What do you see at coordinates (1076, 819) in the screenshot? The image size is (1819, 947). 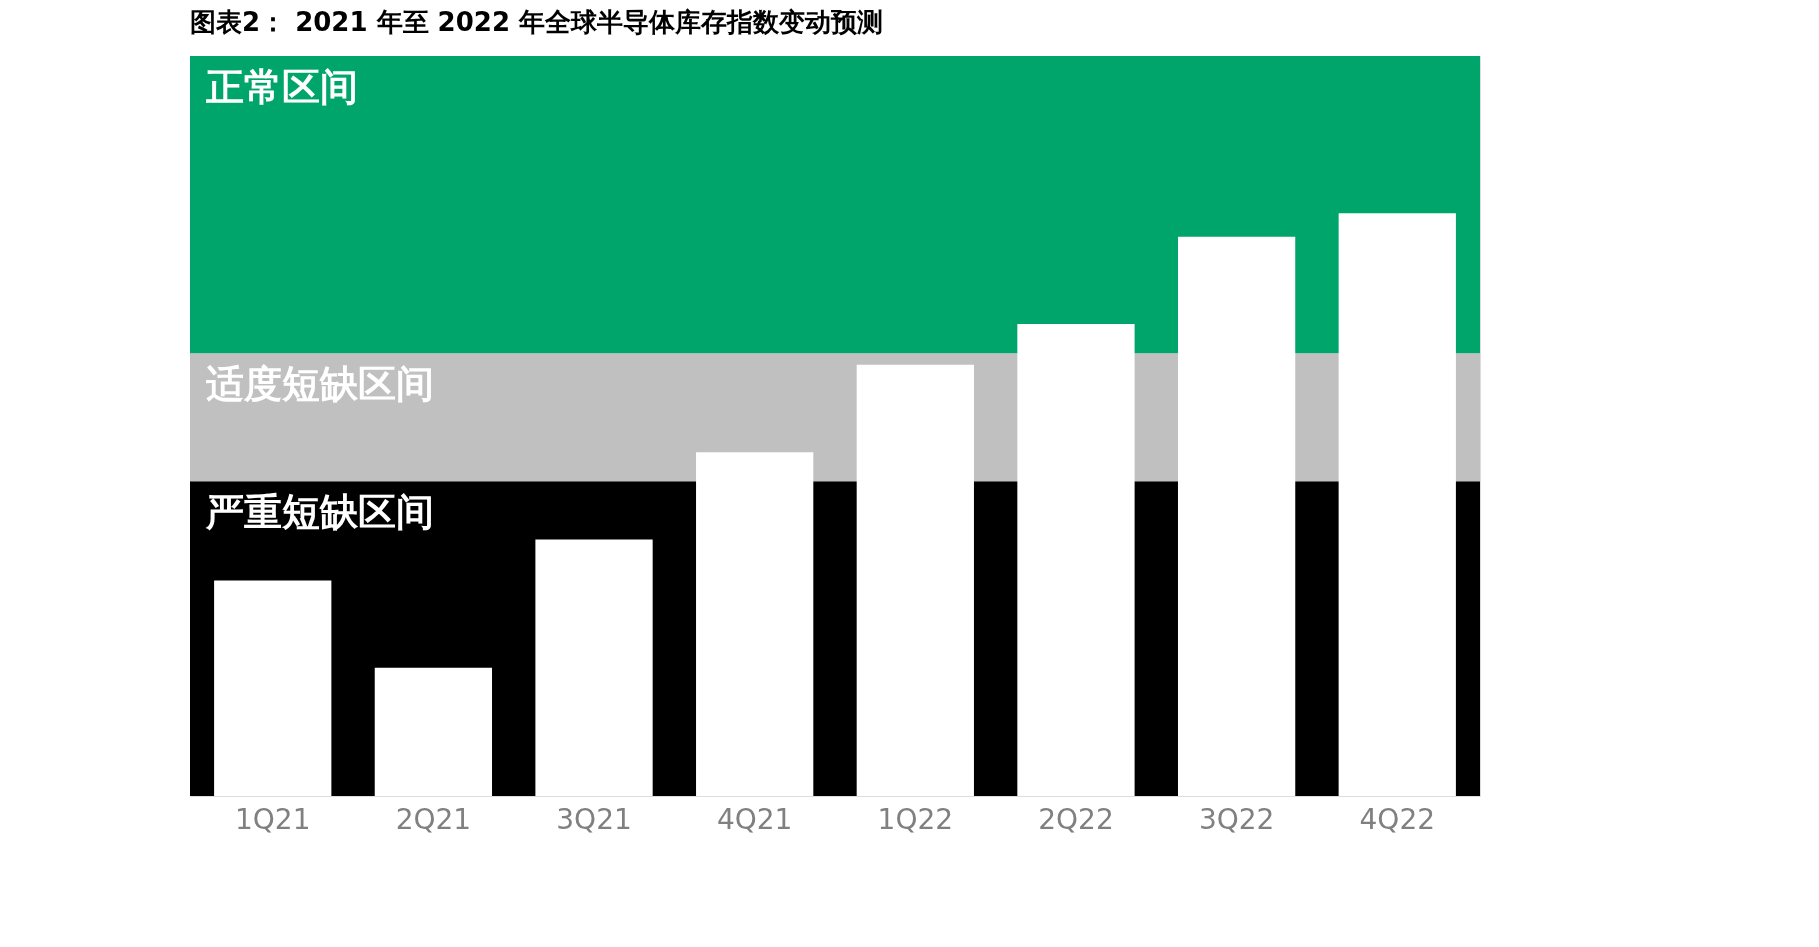 I see `x-tick-label: 2Q22` at bounding box center [1076, 819].